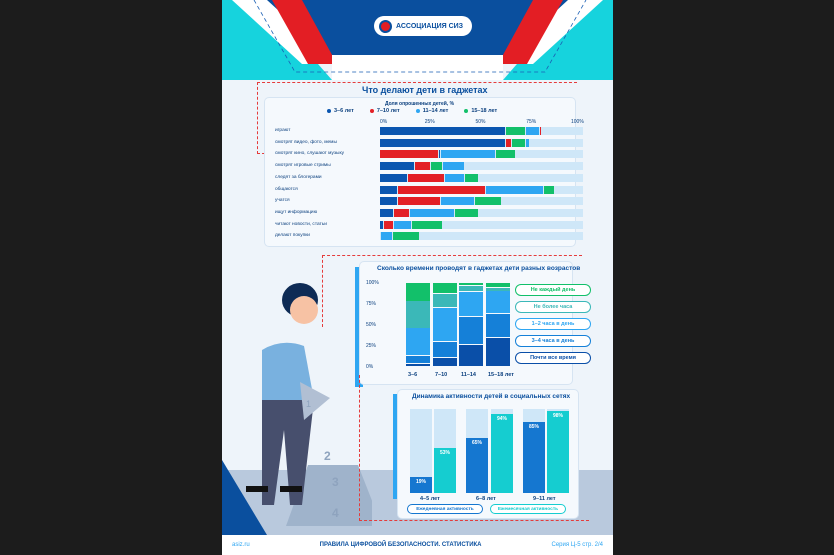 The width and height of the screenshot is (834, 555). What do you see at coordinates (303, 166) in the screenshot?
I see `category-label: смотрят игровые стримы` at bounding box center [303, 166].